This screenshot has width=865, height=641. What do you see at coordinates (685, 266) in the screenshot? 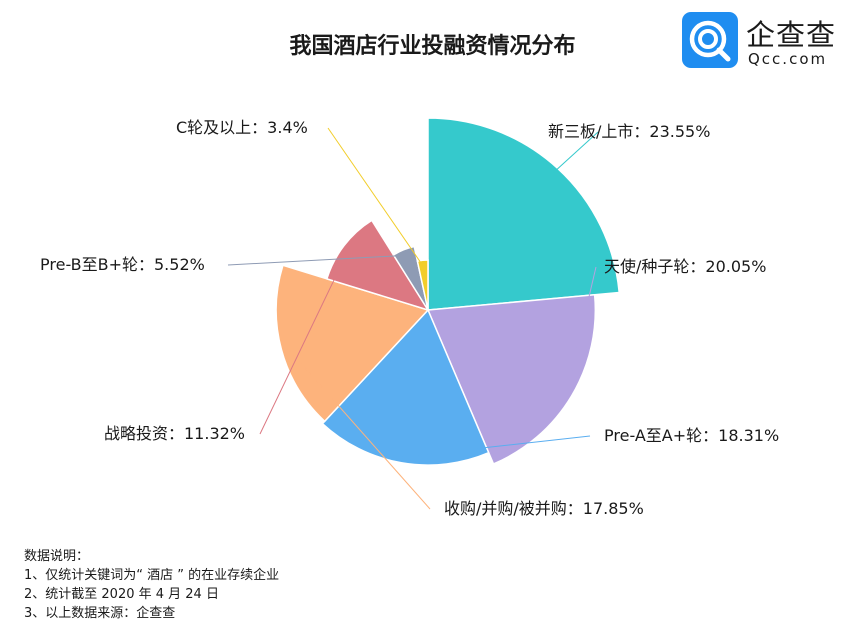
I see `slice-label: 天使/种子轮：20.05%` at bounding box center [685, 266].